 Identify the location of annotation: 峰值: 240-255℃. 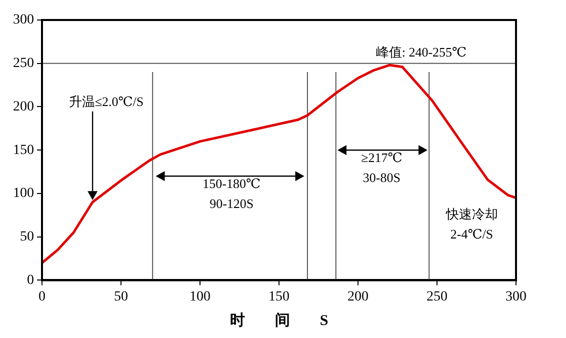
(421, 52).